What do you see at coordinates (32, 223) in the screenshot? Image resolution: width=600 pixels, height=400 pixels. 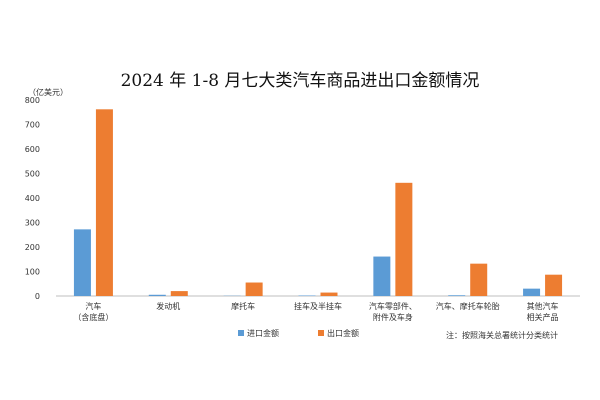 I see `y-tick-label: 300` at bounding box center [32, 223].